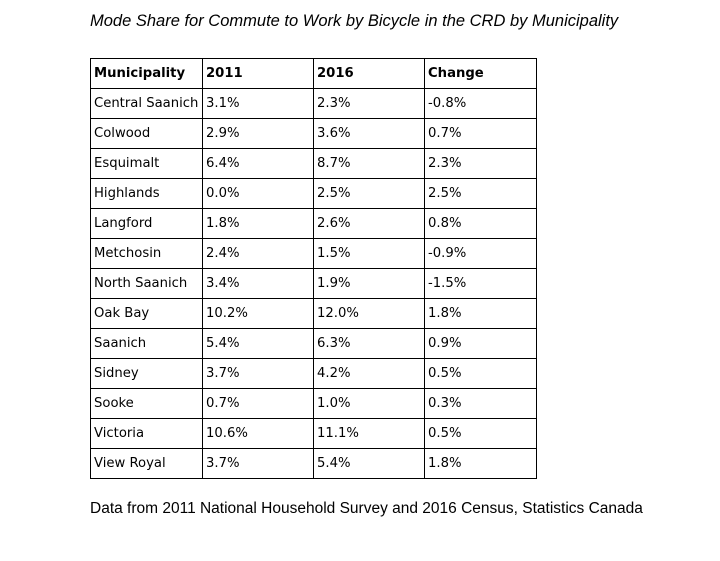 The height and width of the screenshot is (561, 720). What do you see at coordinates (146, 73) in the screenshot?
I see `column-header-municipality: Municipality` at bounding box center [146, 73].